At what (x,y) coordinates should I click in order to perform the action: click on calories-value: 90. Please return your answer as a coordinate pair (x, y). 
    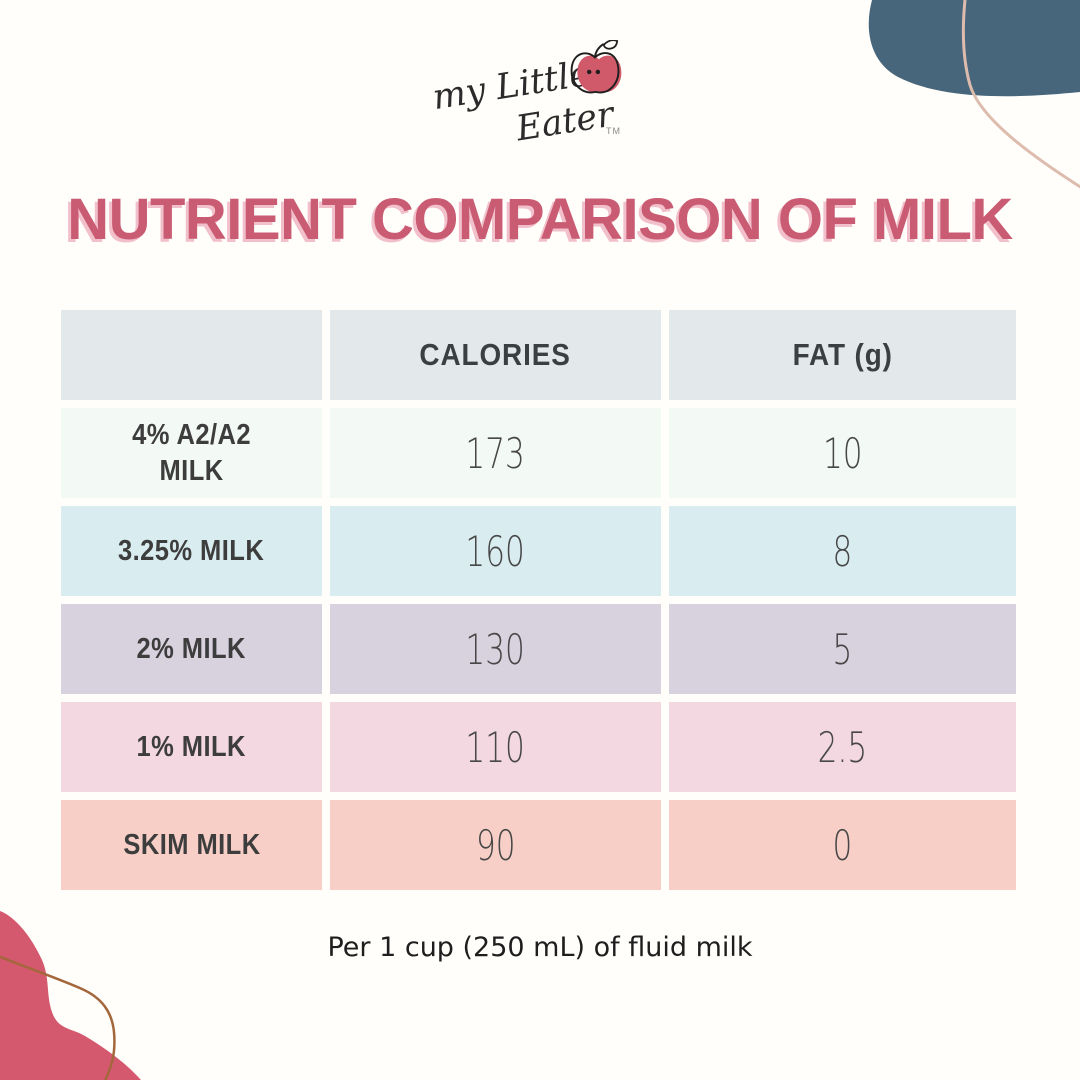
    Looking at the image, I should click on (495, 845).